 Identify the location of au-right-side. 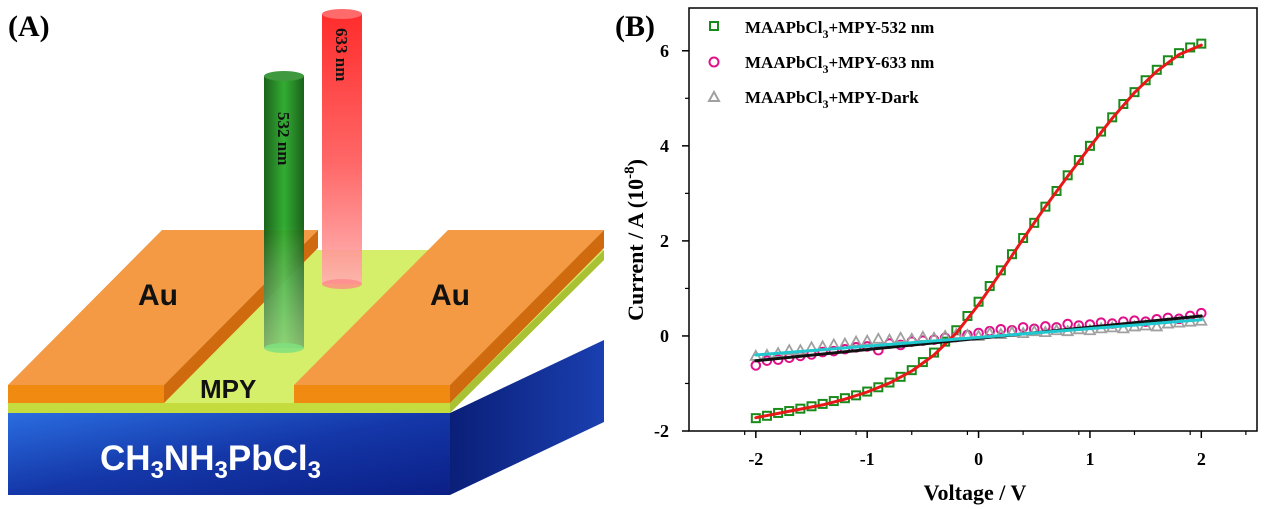
(527, 316).